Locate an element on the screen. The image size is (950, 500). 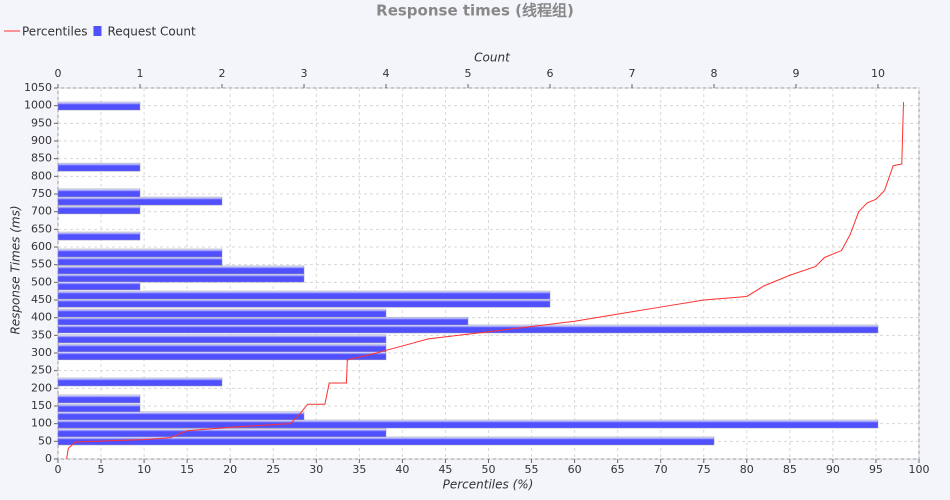
x-tick-label: 45 is located at coordinates (445, 469).